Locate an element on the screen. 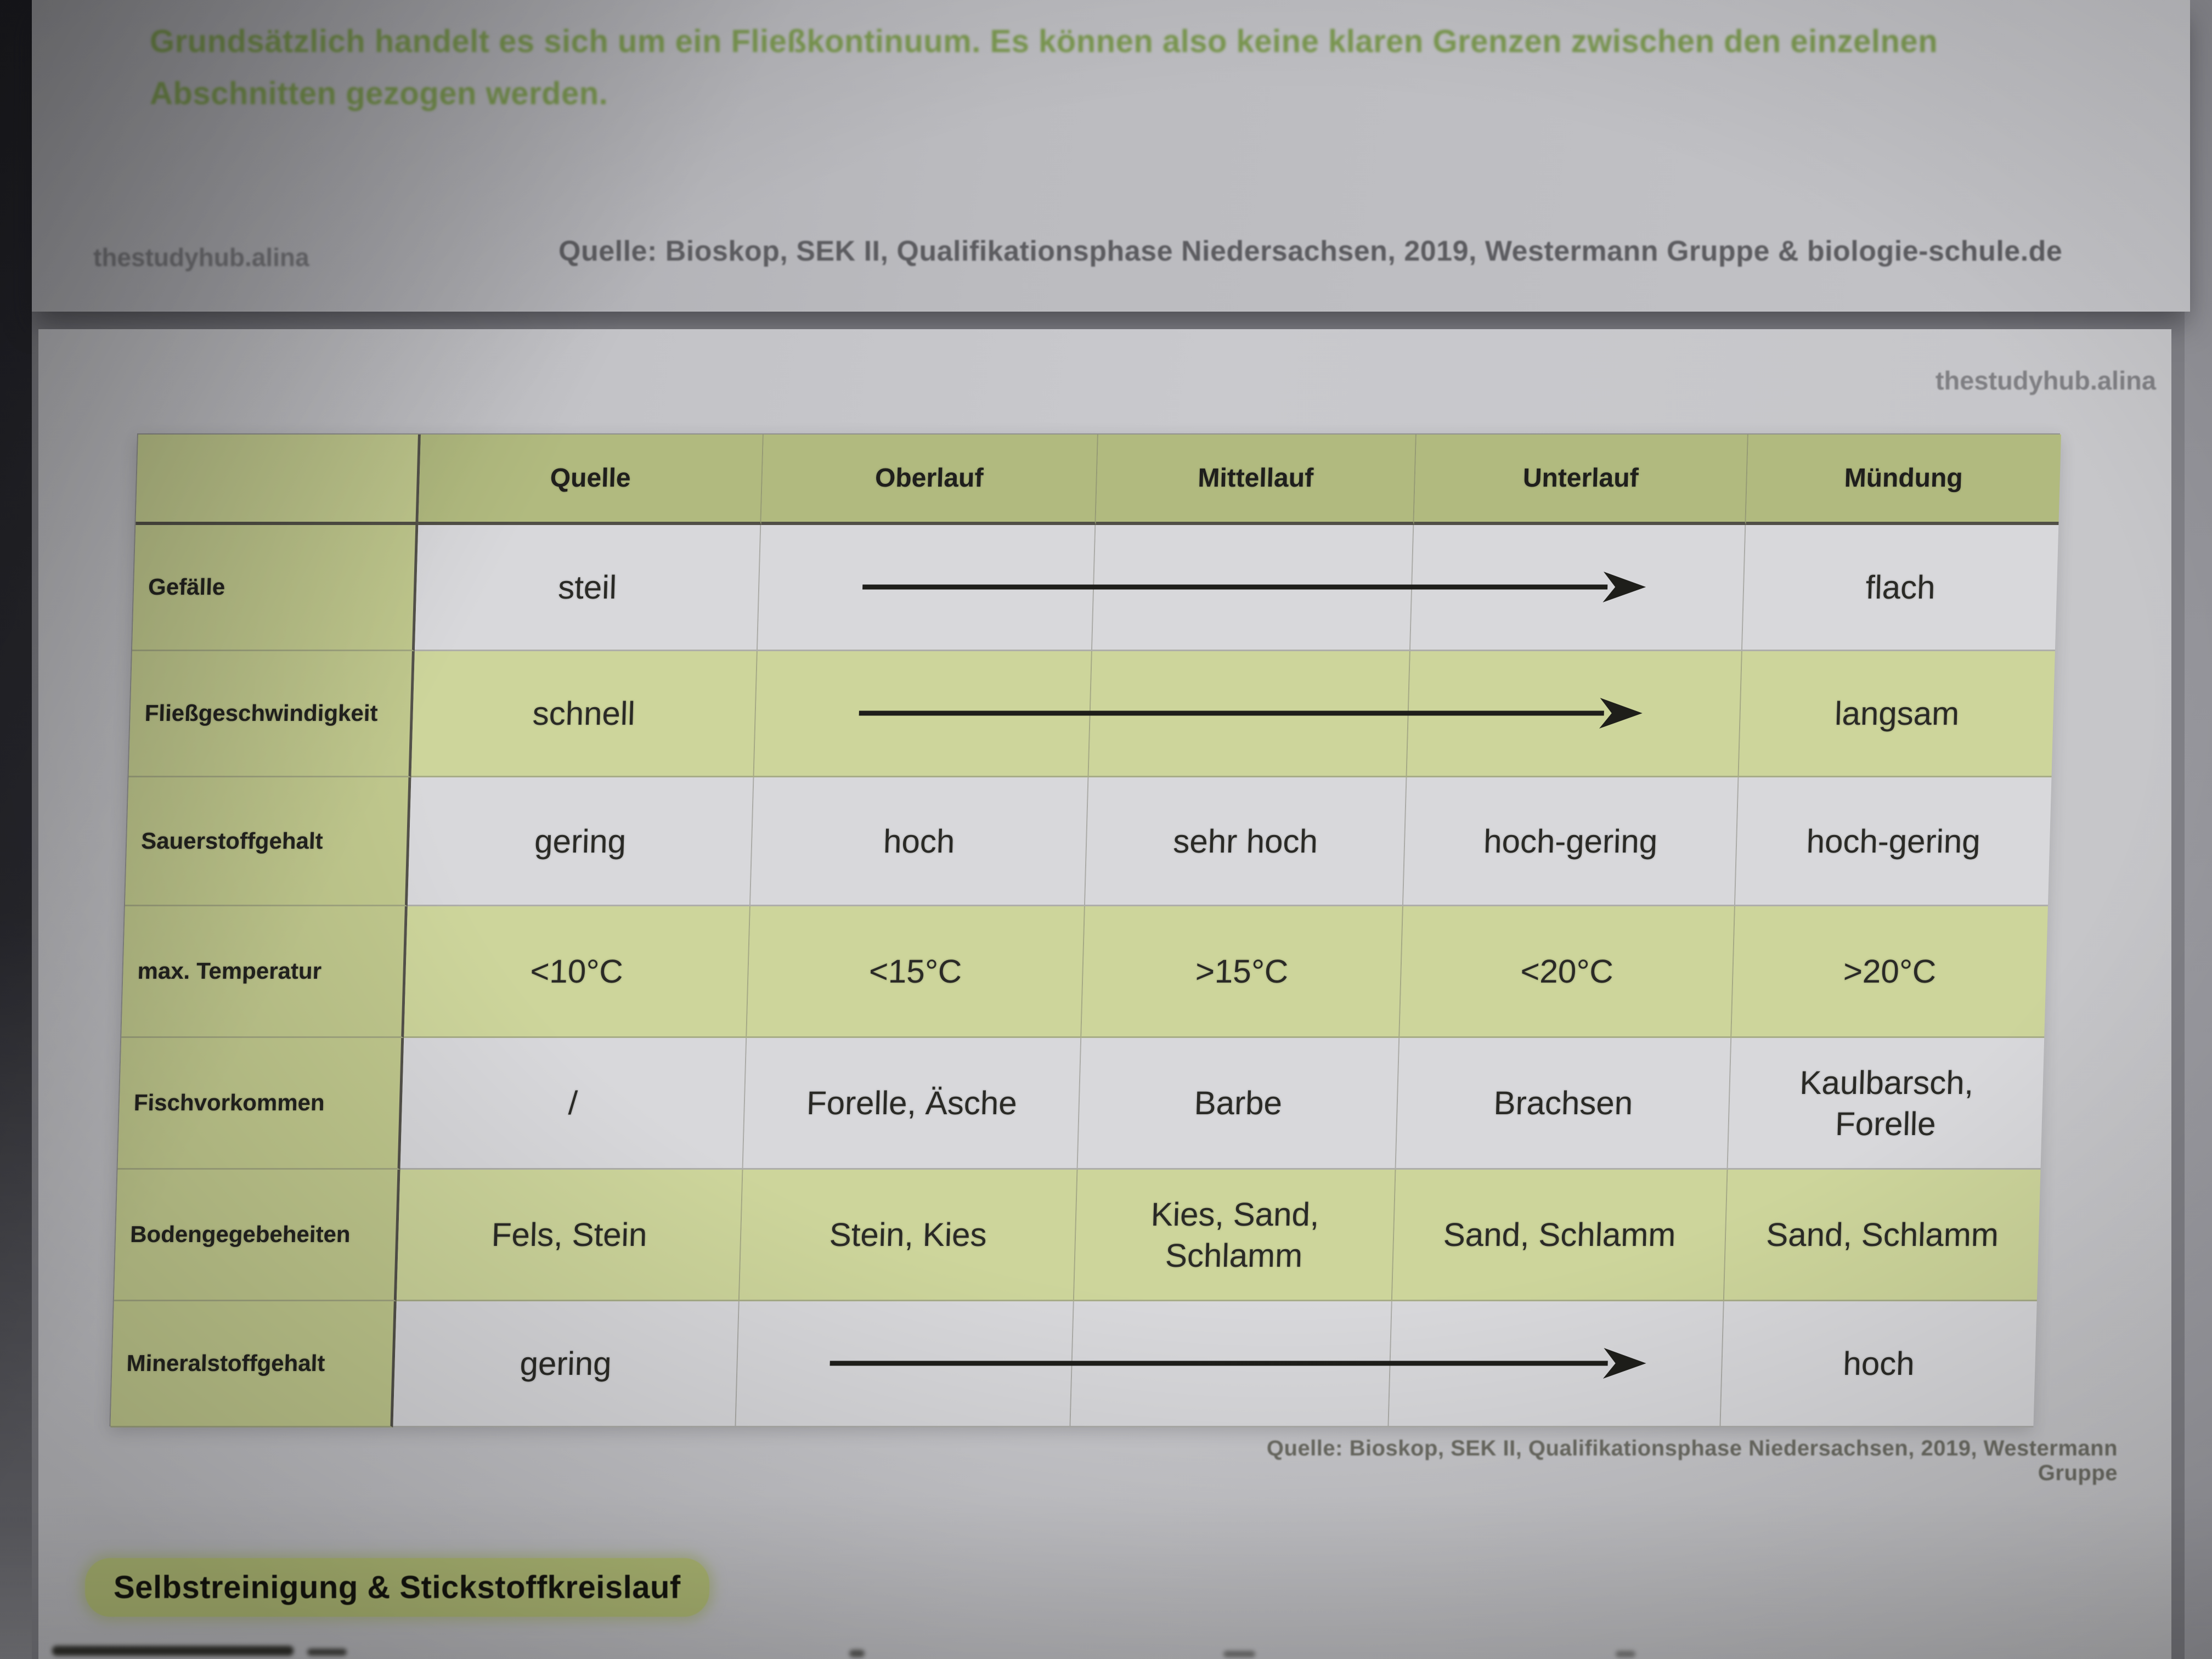 This screenshot has width=2212, height=1659. table-cell: Kies, Sand, Schlamm is located at coordinates (1235, 1235).